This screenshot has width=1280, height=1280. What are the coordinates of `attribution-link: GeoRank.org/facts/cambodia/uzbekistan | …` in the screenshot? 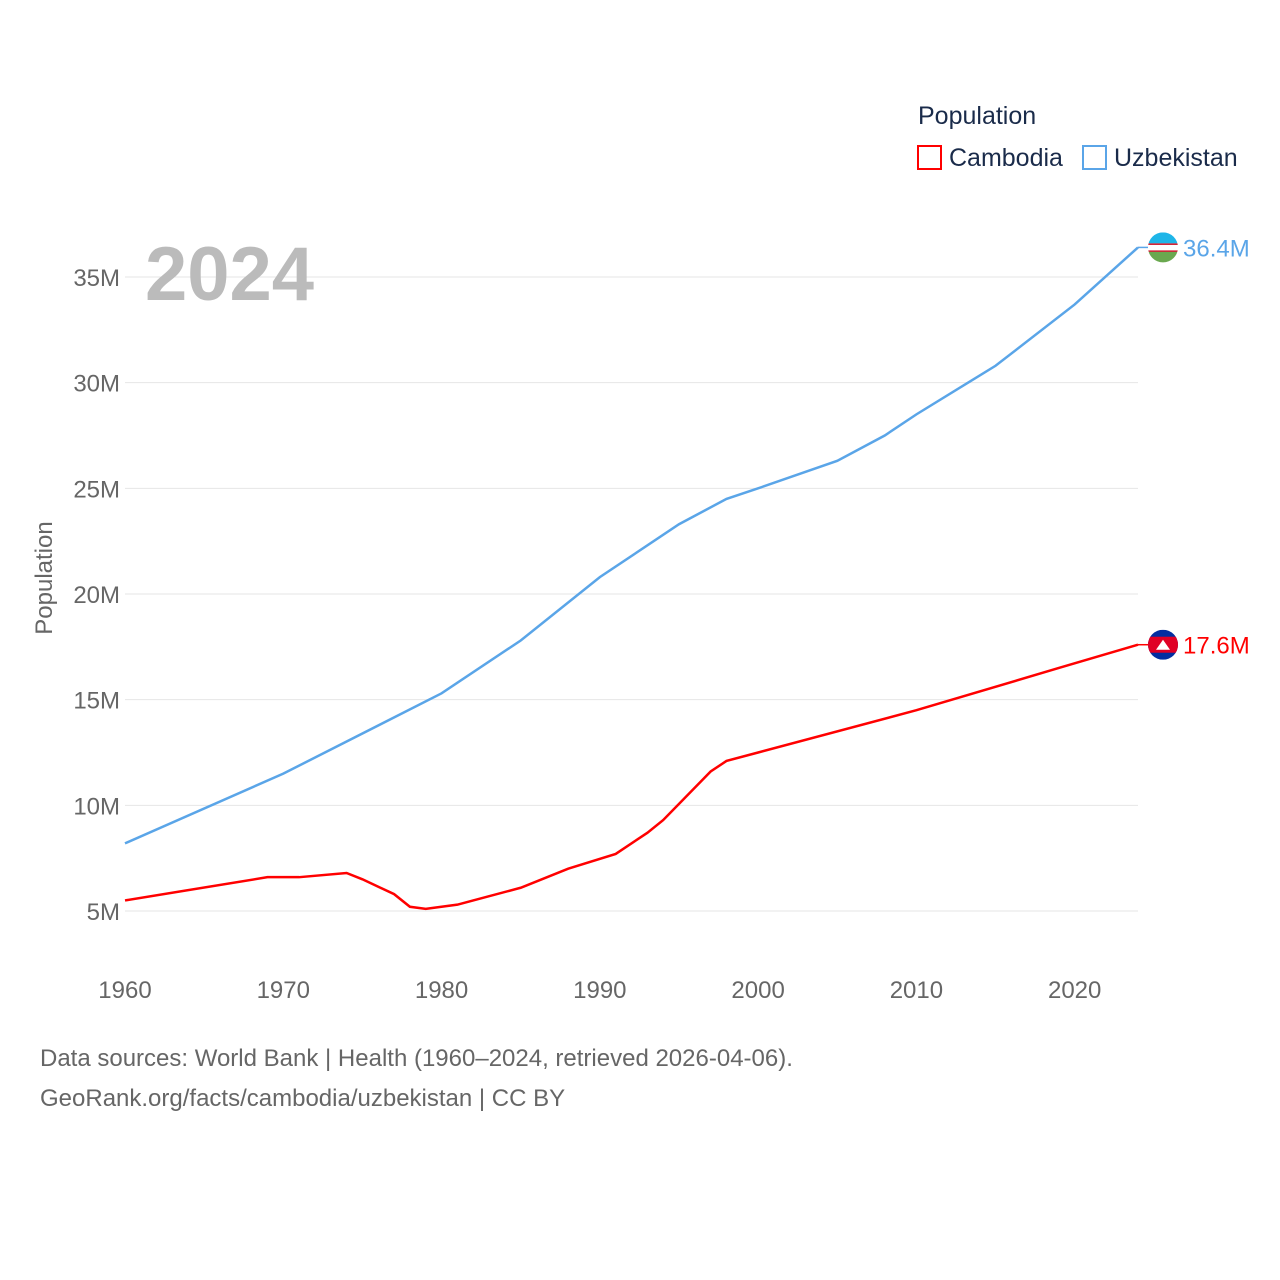 It's located at (303, 1098).